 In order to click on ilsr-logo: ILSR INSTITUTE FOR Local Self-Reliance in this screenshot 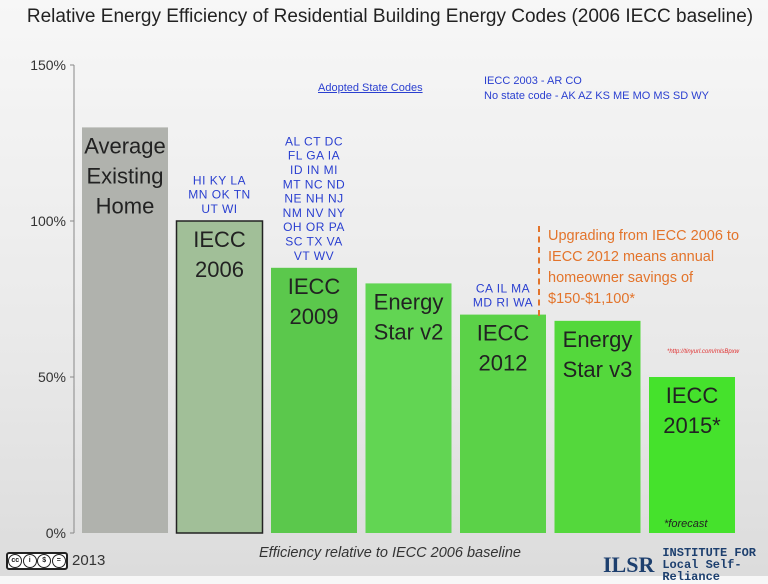, I will do `click(685, 565)`.